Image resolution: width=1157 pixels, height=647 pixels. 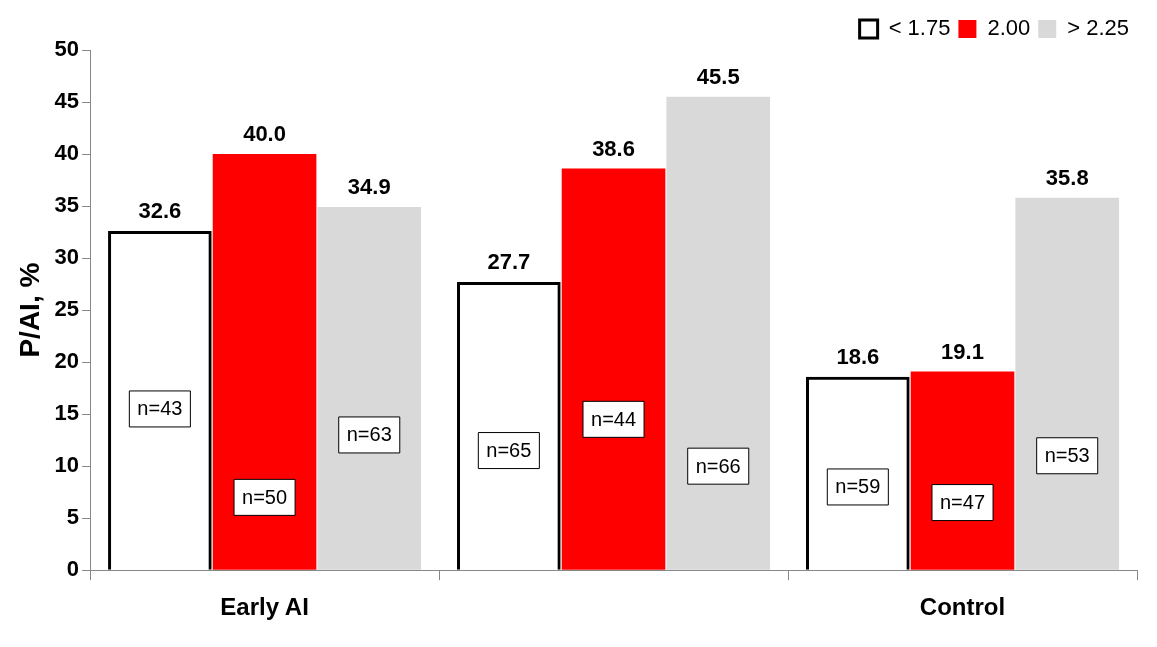 What do you see at coordinates (67, 153) in the screenshot?
I see `y-tick-label: 40` at bounding box center [67, 153].